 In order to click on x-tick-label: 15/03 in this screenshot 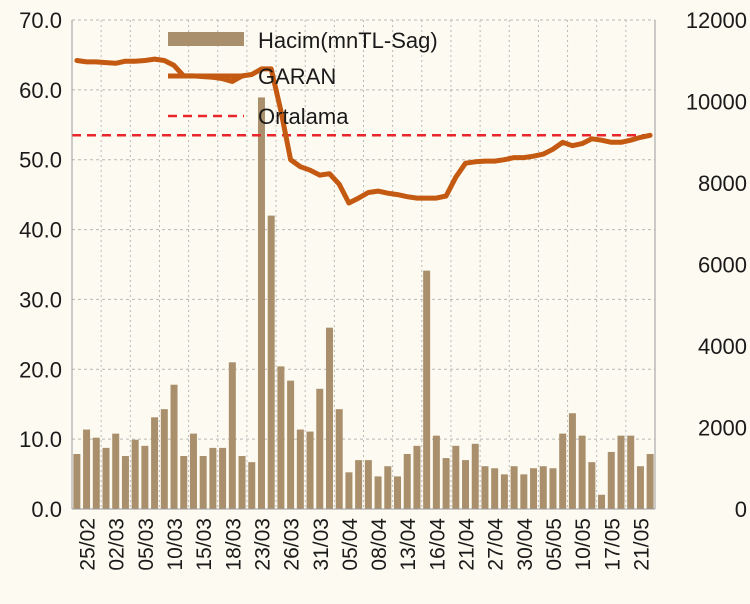, I will do `click(204, 544)`.